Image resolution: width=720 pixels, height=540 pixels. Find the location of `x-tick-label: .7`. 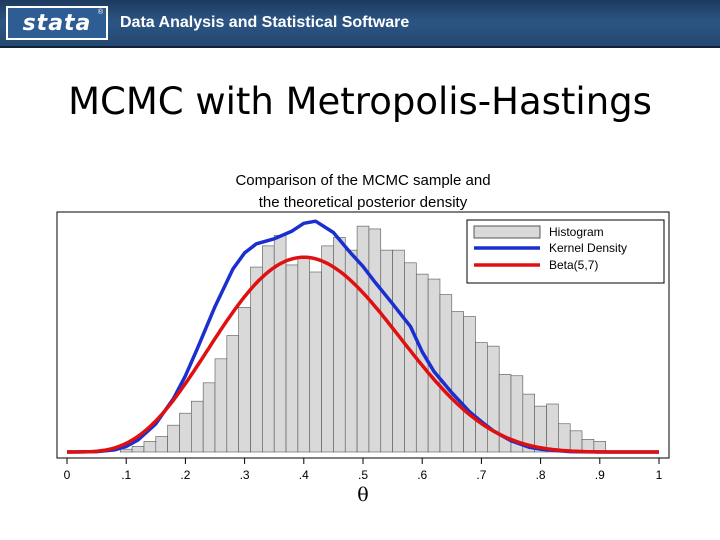

x-tick-label: .7 is located at coordinates (481, 475).